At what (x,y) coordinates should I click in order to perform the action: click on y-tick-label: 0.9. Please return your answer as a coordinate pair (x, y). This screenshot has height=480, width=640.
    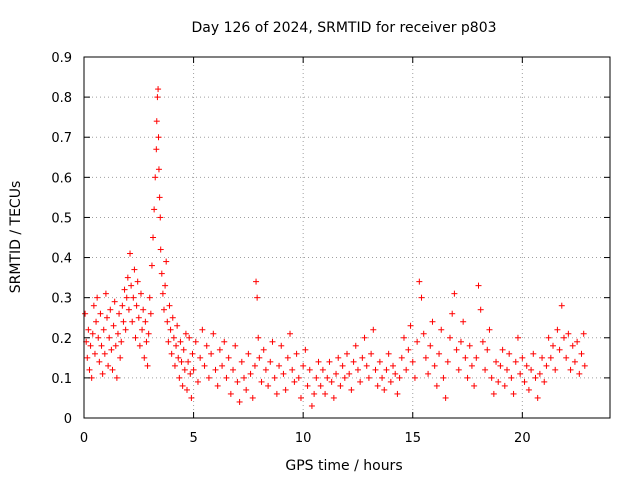
    Looking at the image, I should click on (61, 58).